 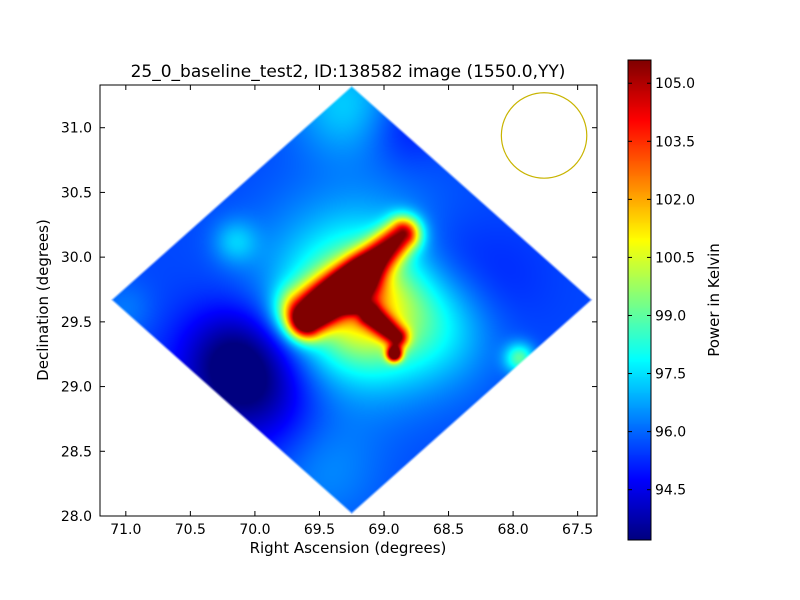 I want to click on y-tick-label: 28.5, so click(x=76, y=452).